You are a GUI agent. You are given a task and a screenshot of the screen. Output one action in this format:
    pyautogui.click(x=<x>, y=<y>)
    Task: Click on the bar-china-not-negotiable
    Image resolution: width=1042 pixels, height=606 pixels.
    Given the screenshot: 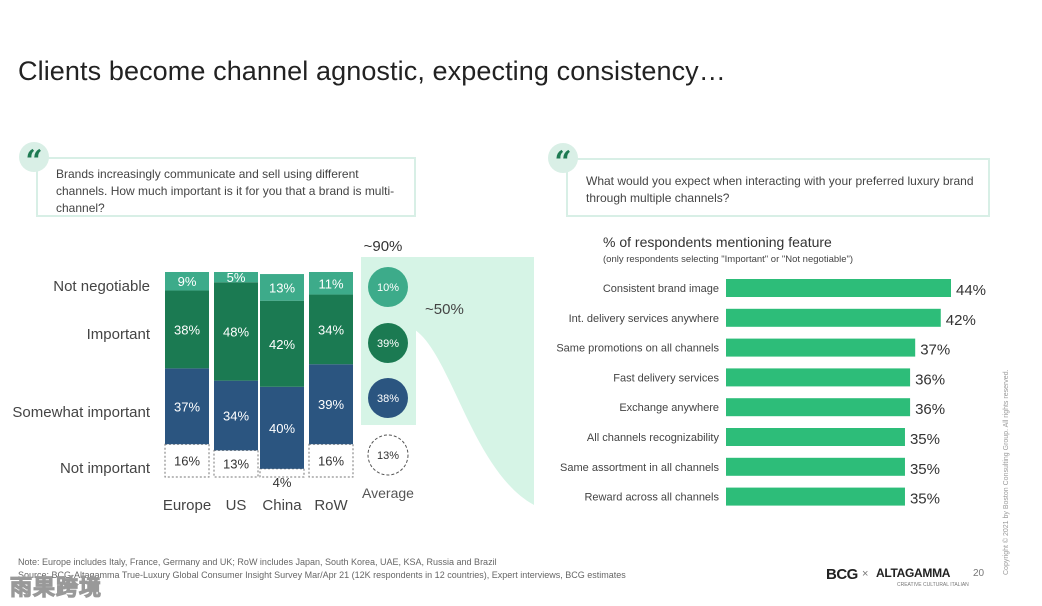 What is the action you would take?
    pyautogui.click(x=282, y=287)
    